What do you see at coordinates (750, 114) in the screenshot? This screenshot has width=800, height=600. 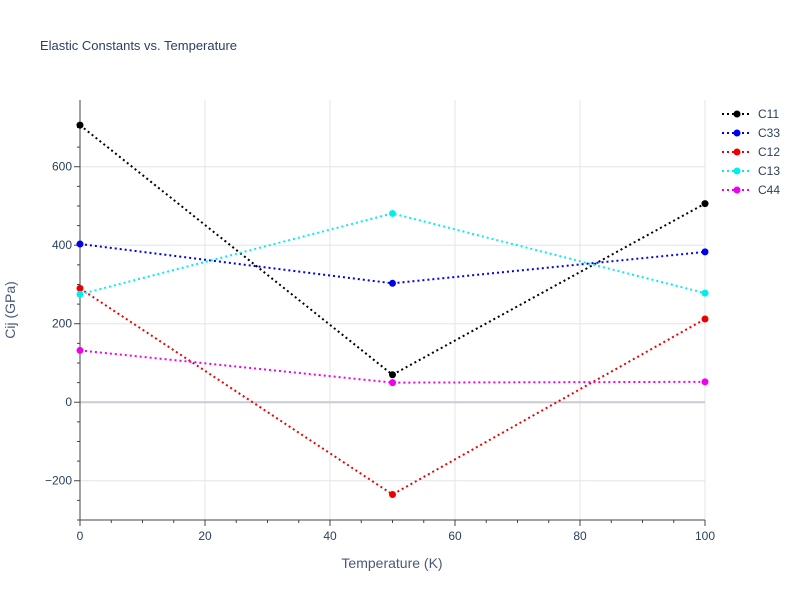 I see `legend-item-c11: C11` at bounding box center [750, 114].